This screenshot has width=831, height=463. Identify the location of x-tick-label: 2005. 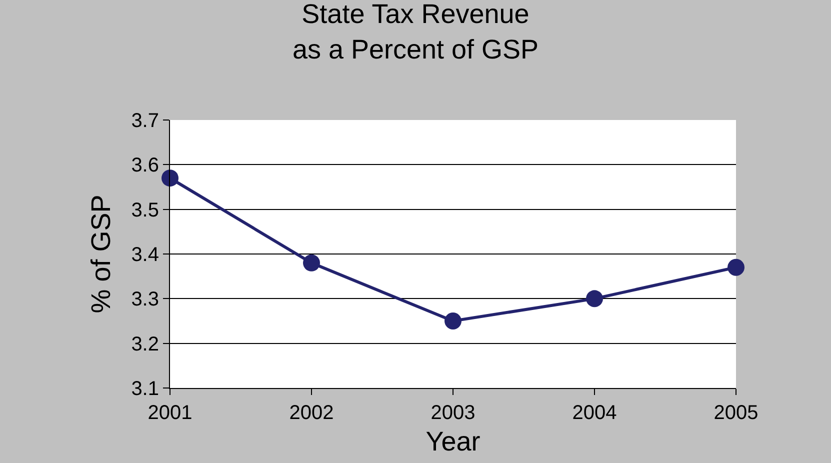
(736, 413).